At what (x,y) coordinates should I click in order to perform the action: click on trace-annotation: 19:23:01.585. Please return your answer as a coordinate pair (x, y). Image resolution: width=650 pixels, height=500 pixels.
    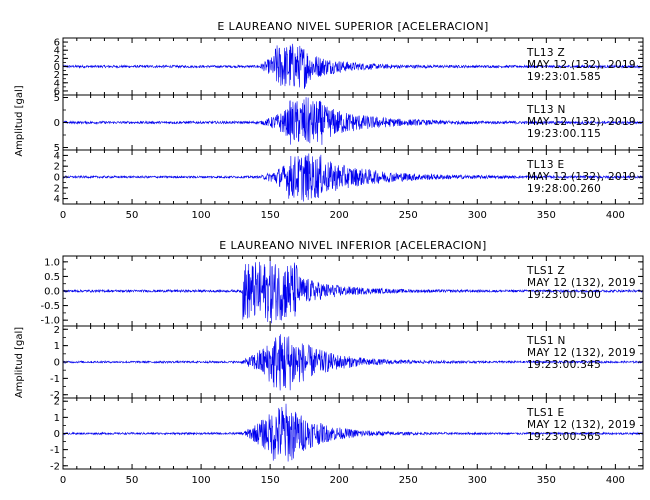
    Looking at the image, I should click on (564, 77).